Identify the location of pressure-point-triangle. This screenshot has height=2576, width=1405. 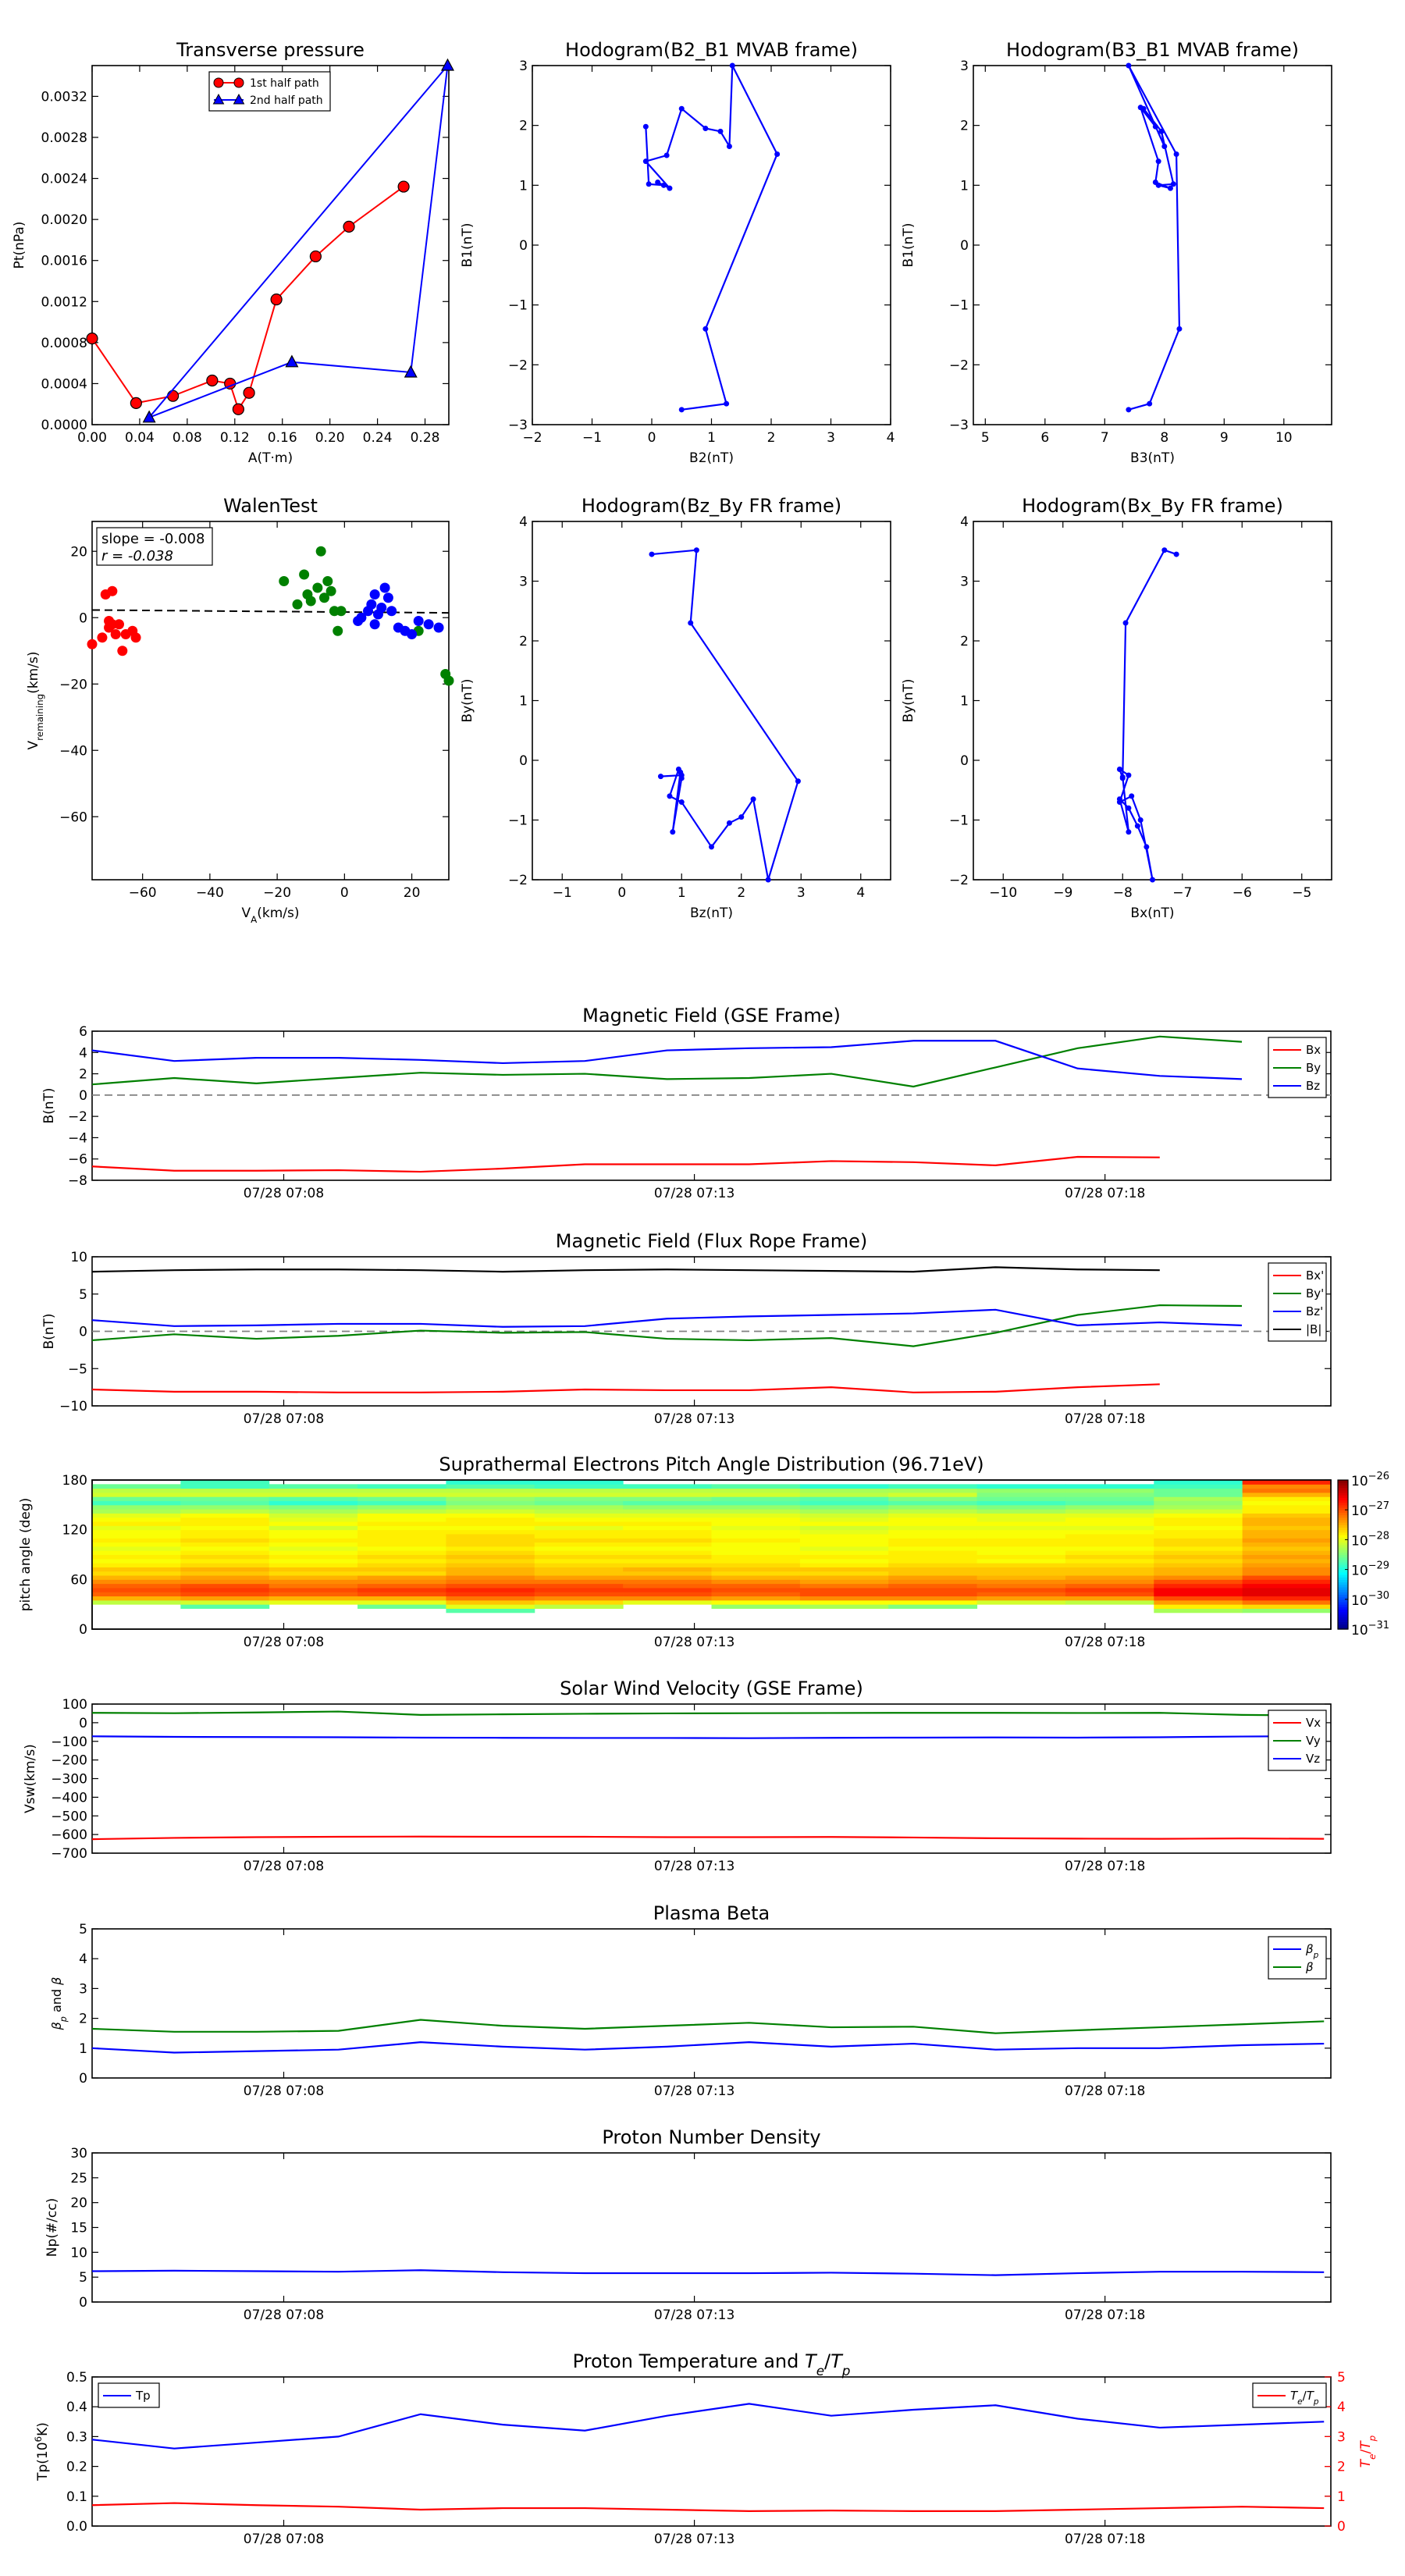
(149, 416).